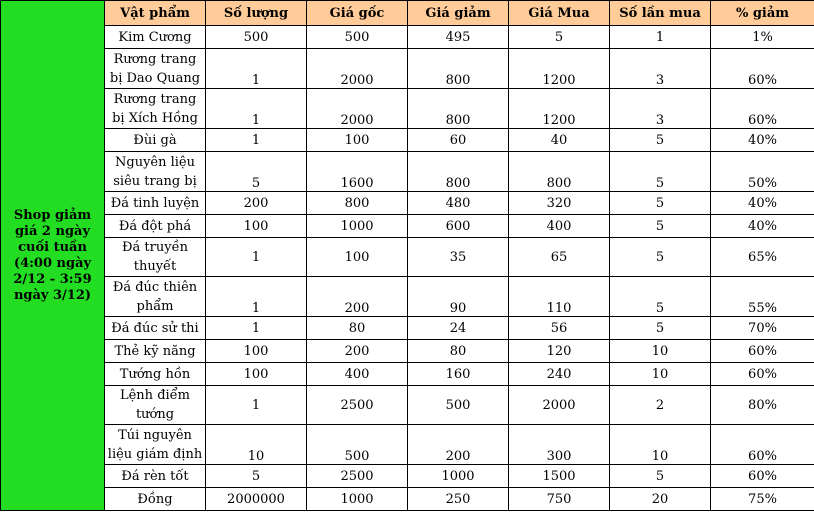  I want to click on header-discount-price: Giá giảm, so click(458, 13).